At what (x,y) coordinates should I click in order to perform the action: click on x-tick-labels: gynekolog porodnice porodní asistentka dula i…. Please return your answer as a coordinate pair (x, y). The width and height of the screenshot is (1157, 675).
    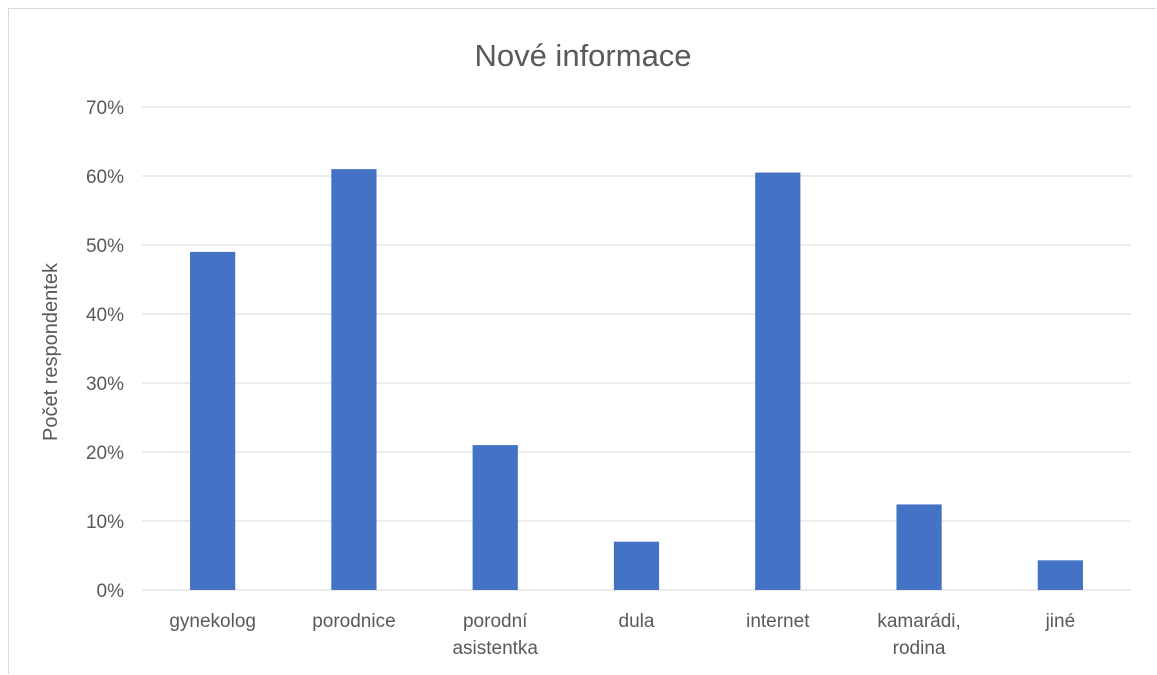
    Looking at the image, I should click on (622, 635).